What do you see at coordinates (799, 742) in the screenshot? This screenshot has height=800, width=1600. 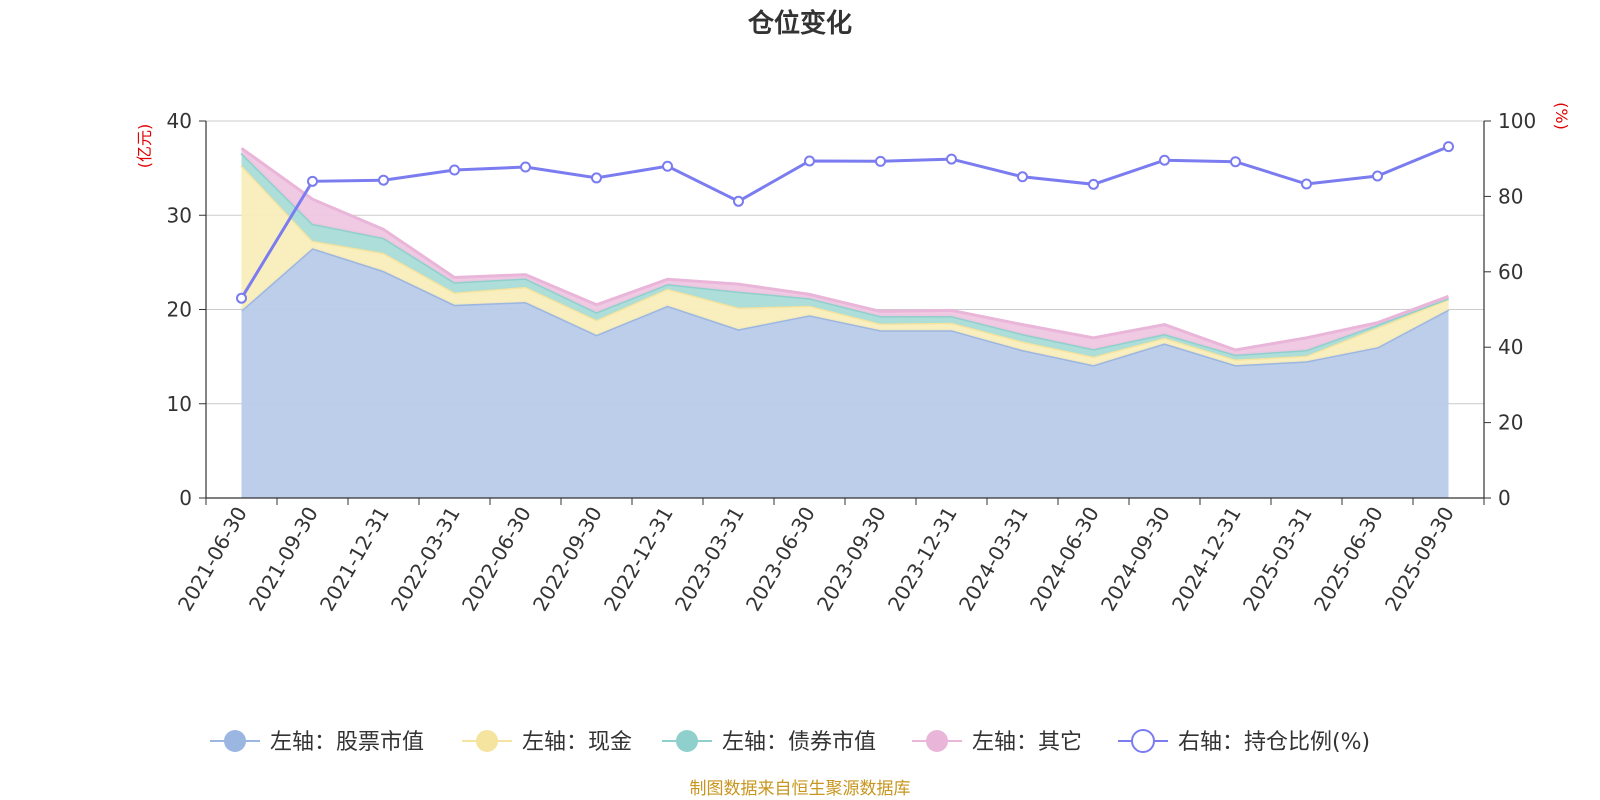 I see `legend-label: 左轴：债券市值` at bounding box center [799, 742].